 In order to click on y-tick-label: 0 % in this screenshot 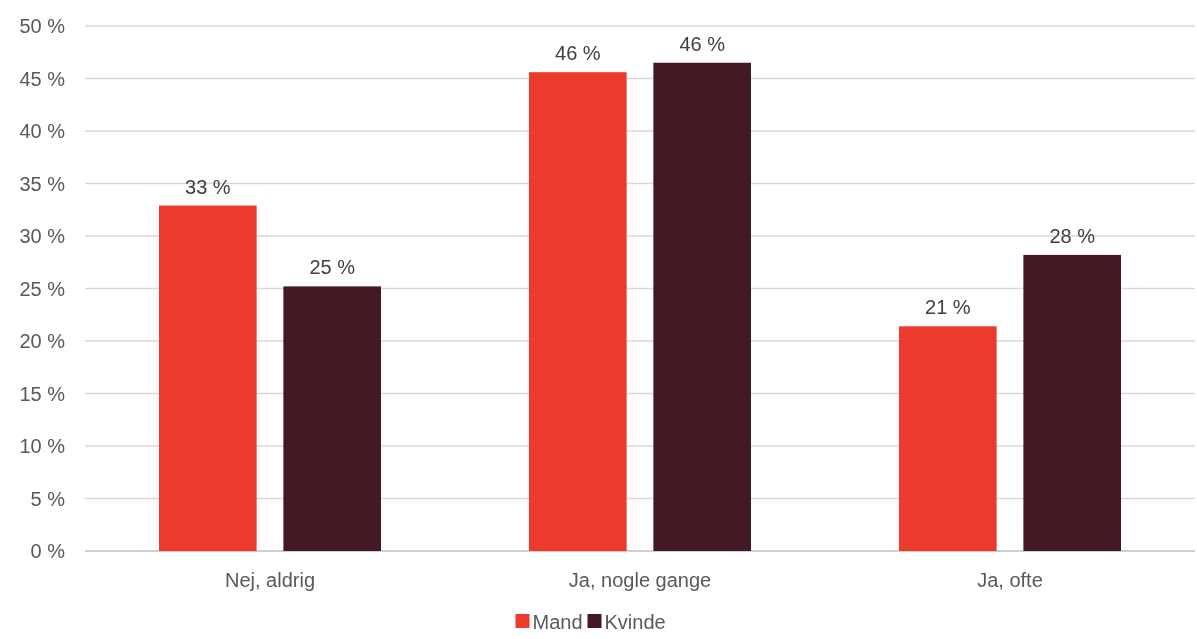, I will do `click(48, 551)`.